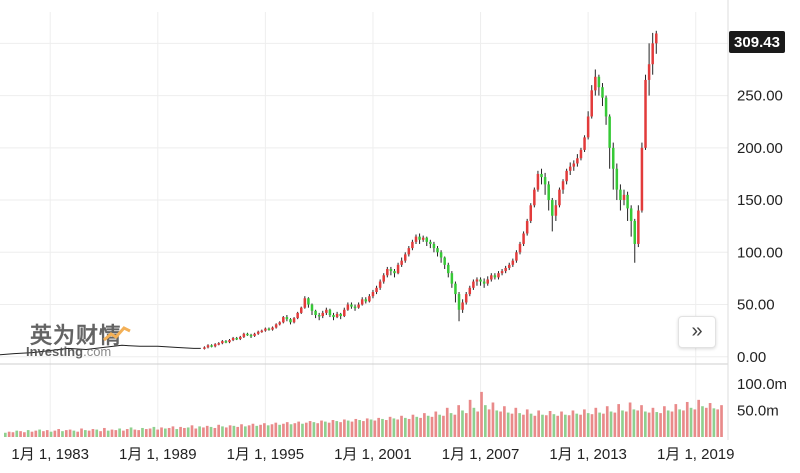  I want to click on early-price-line, so click(100, 350).